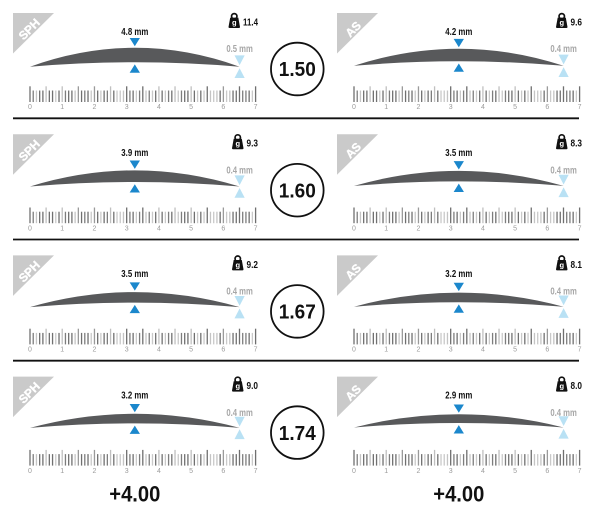 Image resolution: width=600 pixels, height=518 pixels. I want to click on svg-text: 9.3, so click(253, 144).